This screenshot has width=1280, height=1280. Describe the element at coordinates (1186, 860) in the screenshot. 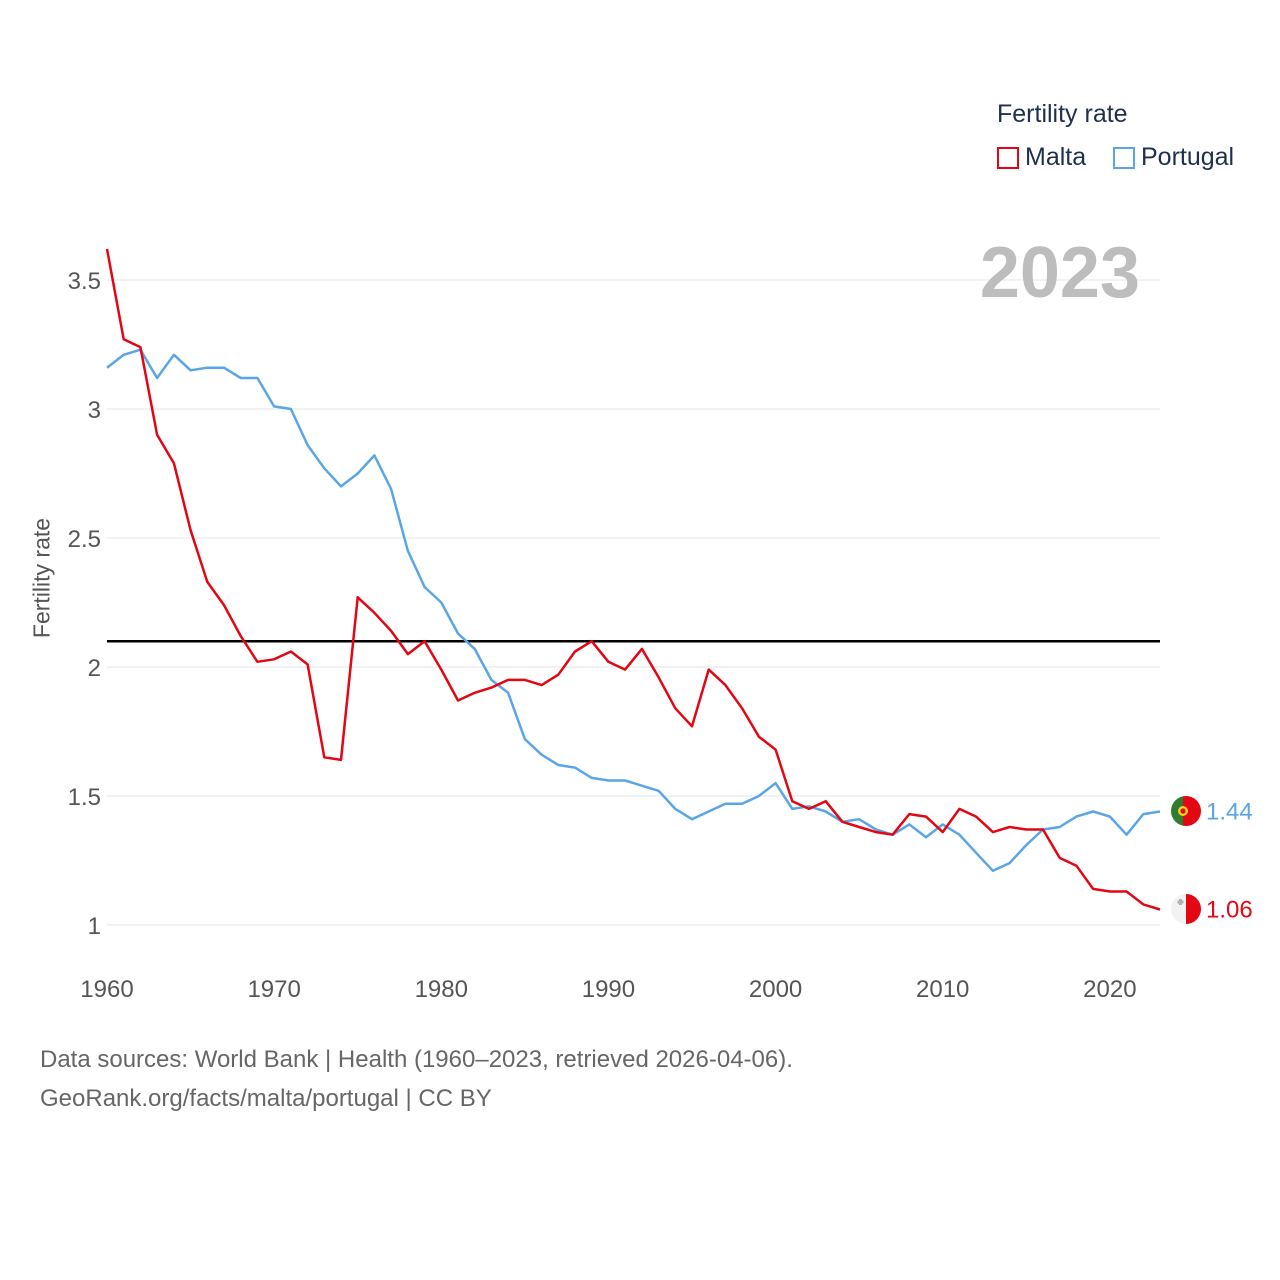

I see `end-markers` at that location.